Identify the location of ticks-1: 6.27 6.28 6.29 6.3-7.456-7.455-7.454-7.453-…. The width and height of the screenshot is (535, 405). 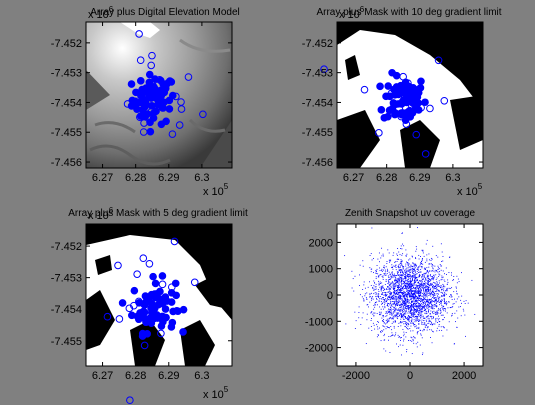
(141, 103).